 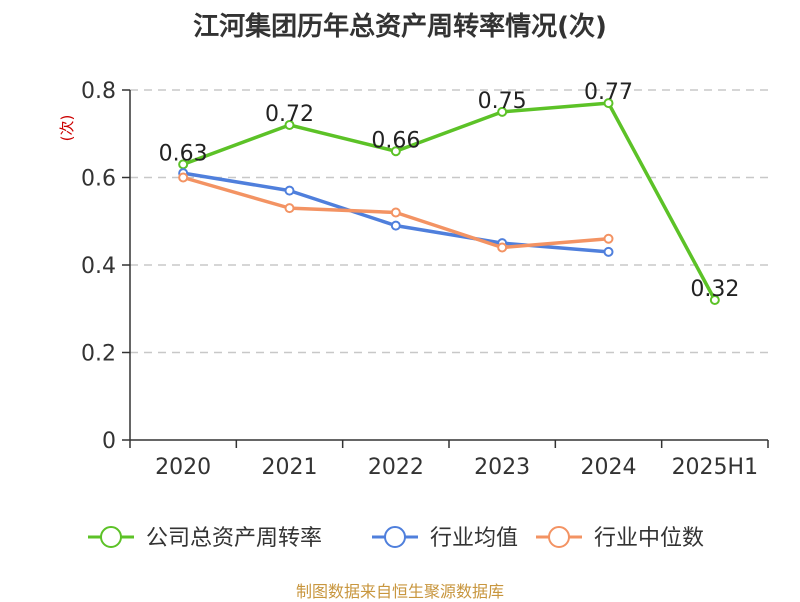 What do you see at coordinates (715, 467) in the screenshot?
I see `x-tick-label: 2025H1` at bounding box center [715, 467].